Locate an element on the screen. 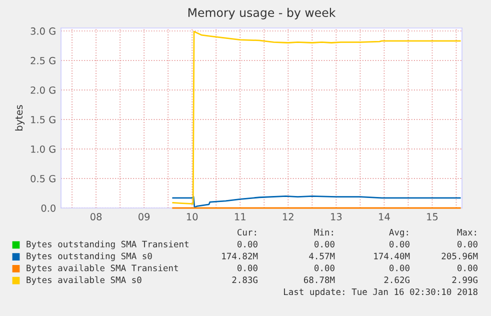 Image resolution: width=491 pixels, height=316 pixels. x-tick-label: 13 is located at coordinates (336, 216).